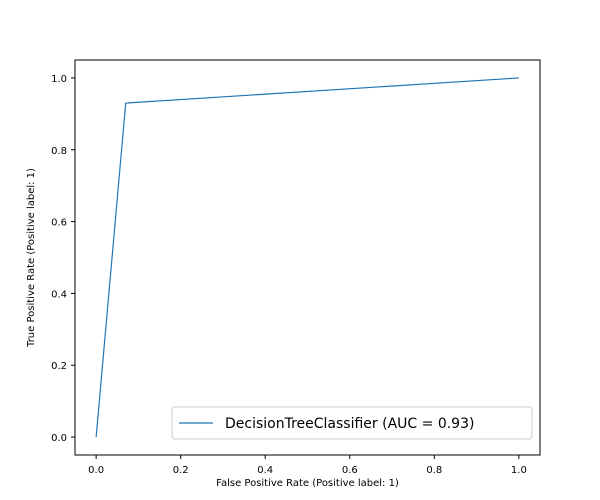  What do you see at coordinates (59, 151) in the screenshot?
I see `y-tick-label: 0.8` at bounding box center [59, 151].